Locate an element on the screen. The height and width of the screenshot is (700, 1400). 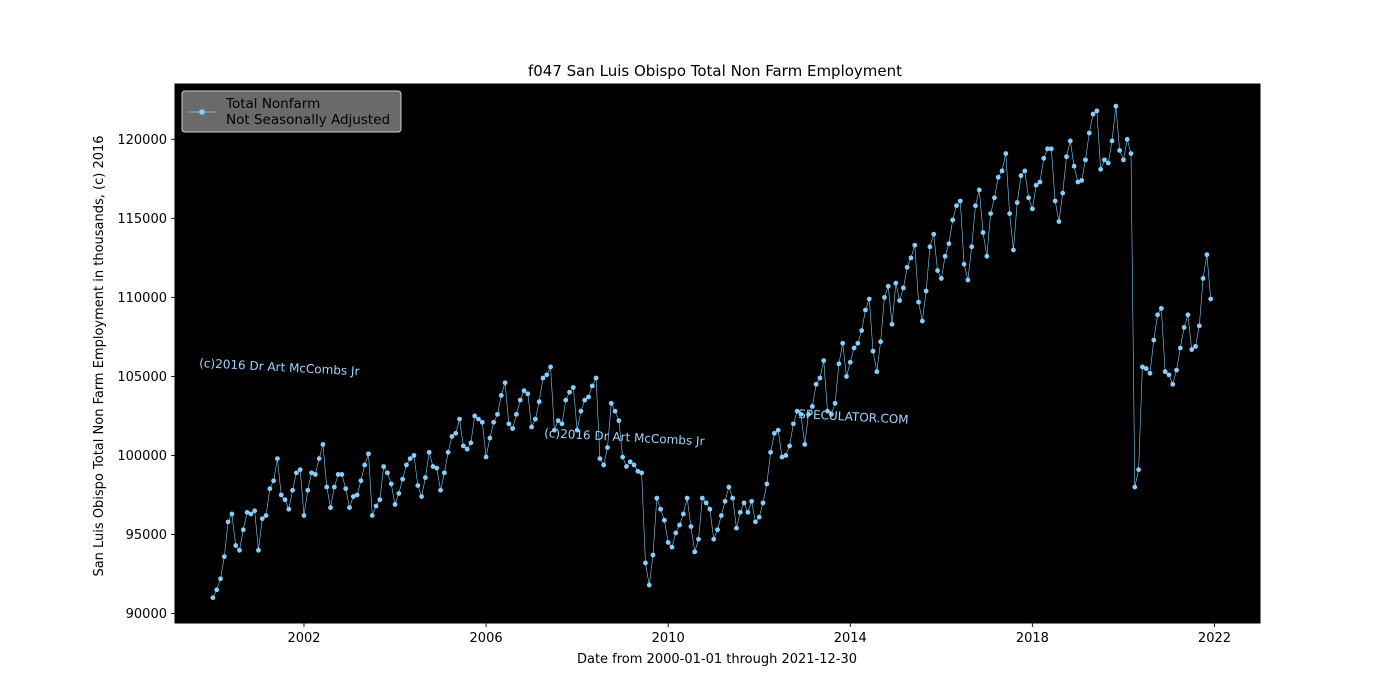
y-tick-label: 100000 is located at coordinates (142, 456).